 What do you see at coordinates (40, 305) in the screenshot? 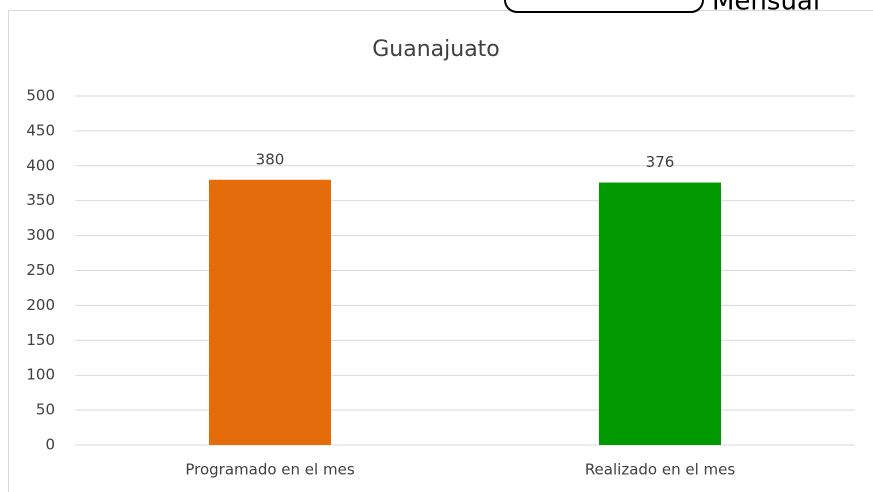
I see `y-tick-label: 200` at bounding box center [40, 305].